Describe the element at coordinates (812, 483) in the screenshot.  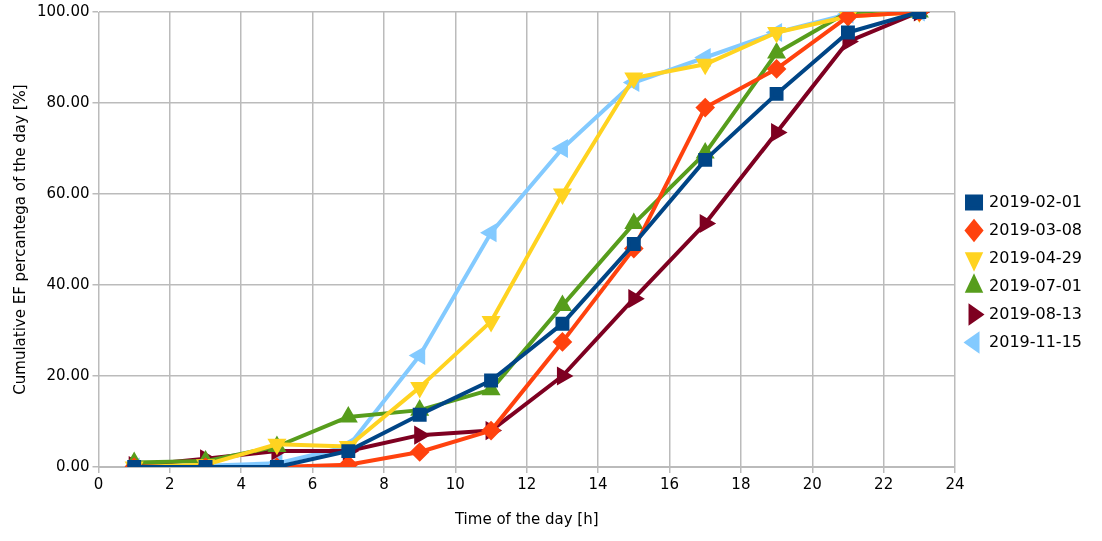
I see `x-tick-label: 20` at that location.